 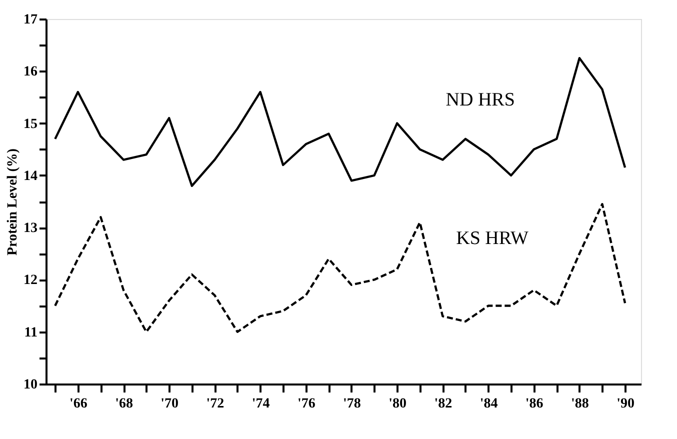 I want to click on x-tick-label: '70, so click(x=169, y=404).